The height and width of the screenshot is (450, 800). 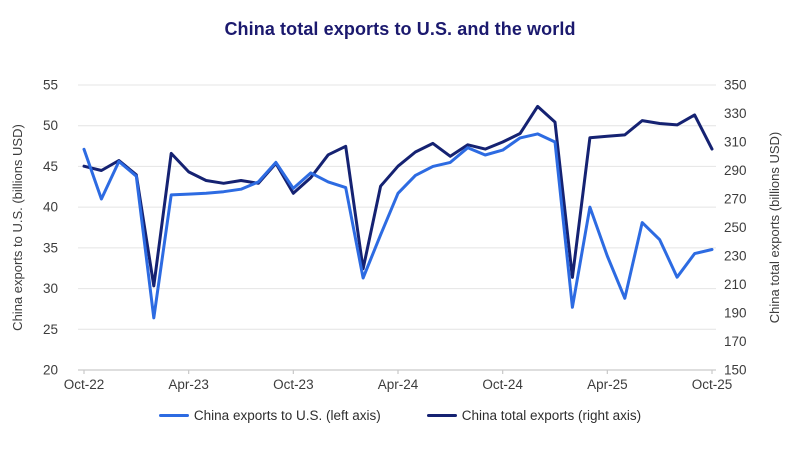 I want to click on x-tick-label: Oct-23, so click(x=293, y=384).